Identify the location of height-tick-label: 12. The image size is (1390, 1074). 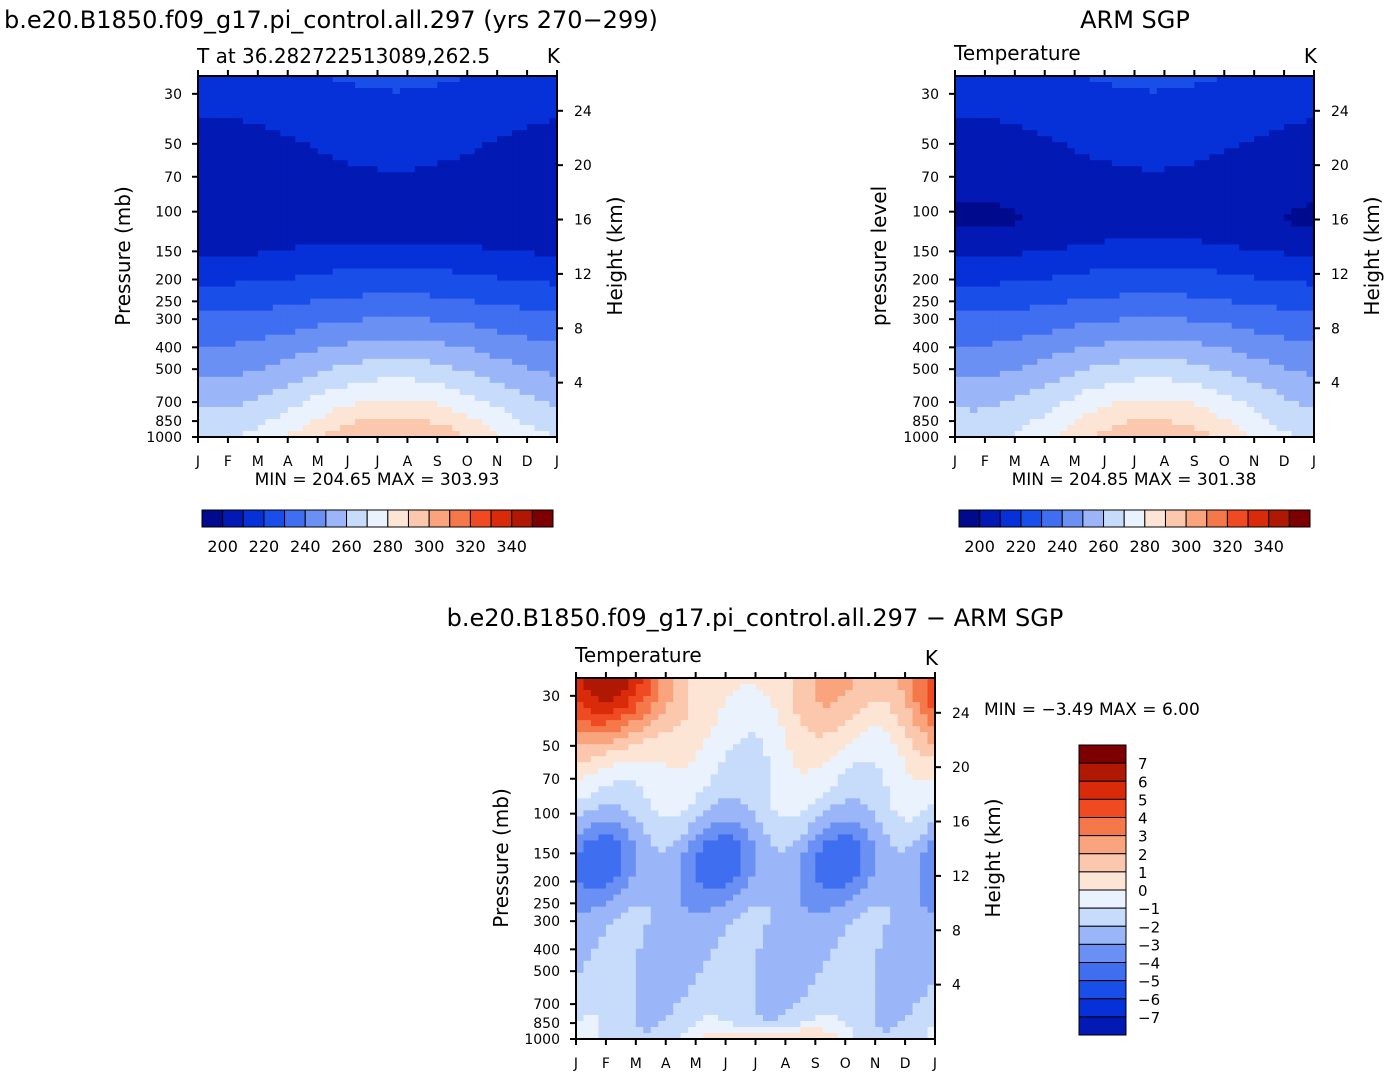
(583, 275).